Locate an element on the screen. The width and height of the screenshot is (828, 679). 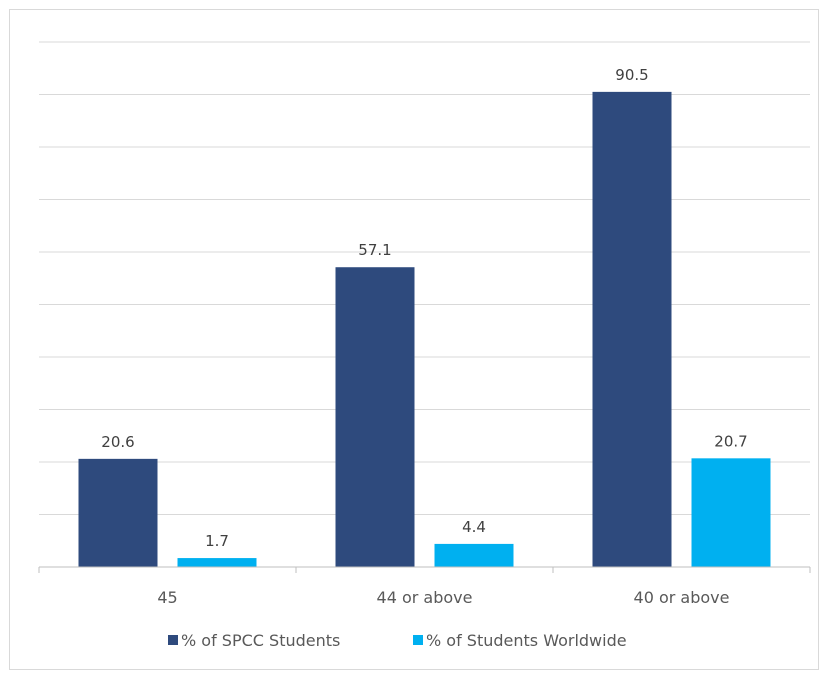
data-label: 20.6 is located at coordinates (117, 442).